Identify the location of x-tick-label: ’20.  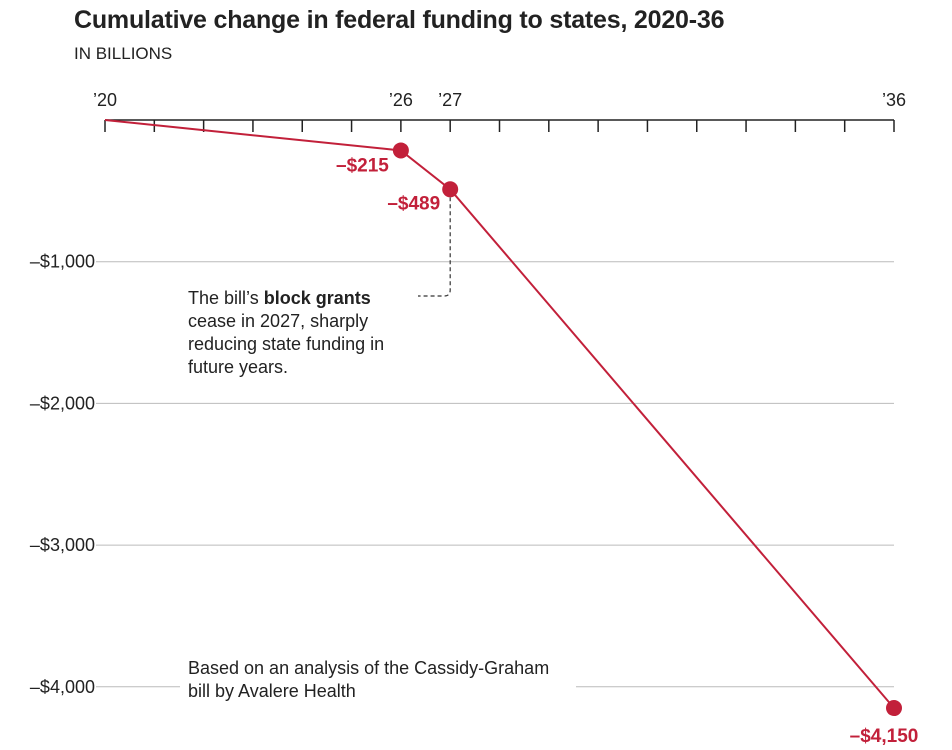
(105, 100).